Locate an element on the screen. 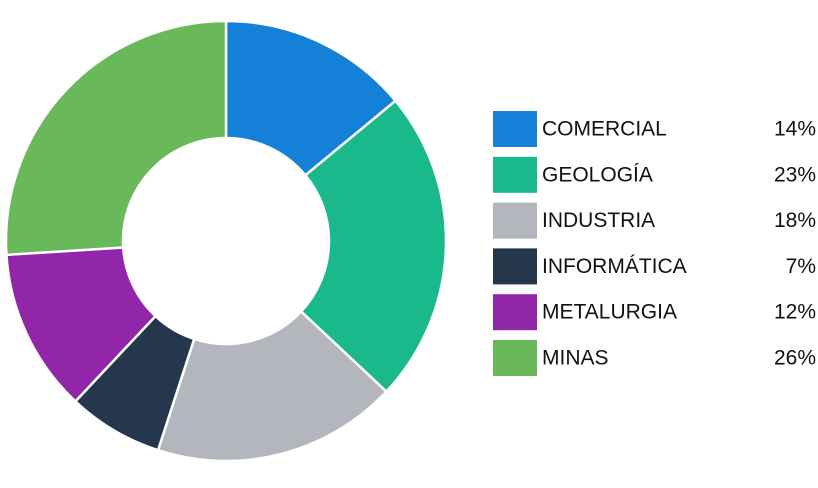 Image resolution: width=818 pixels, height=488 pixels. value-label: 23% is located at coordinates (795, 174).